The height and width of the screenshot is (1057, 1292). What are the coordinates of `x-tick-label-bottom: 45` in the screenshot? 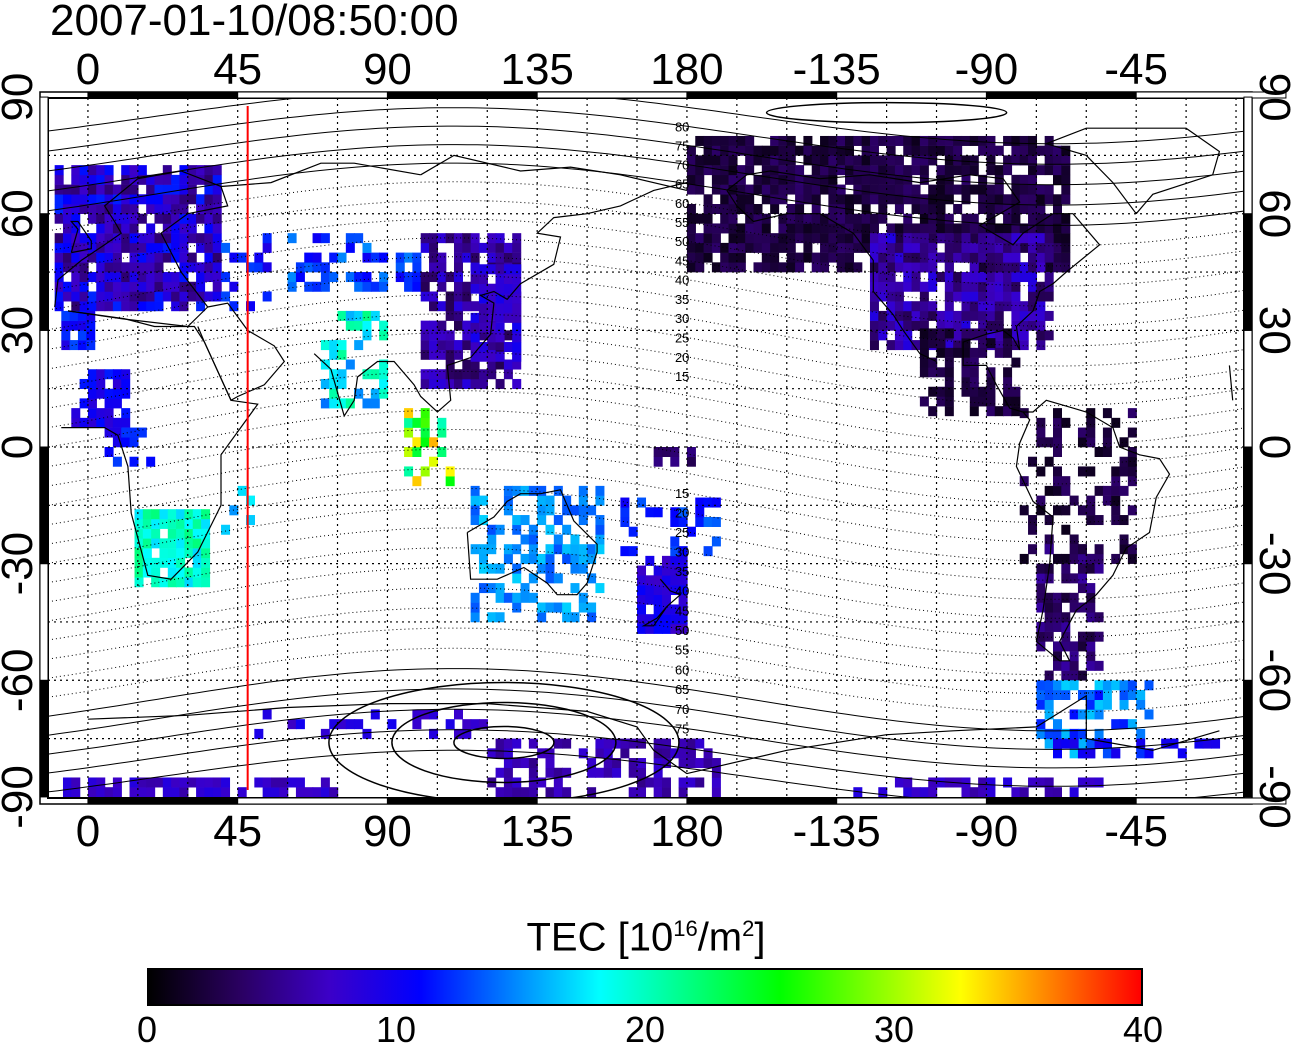 It's located at (237, 831).